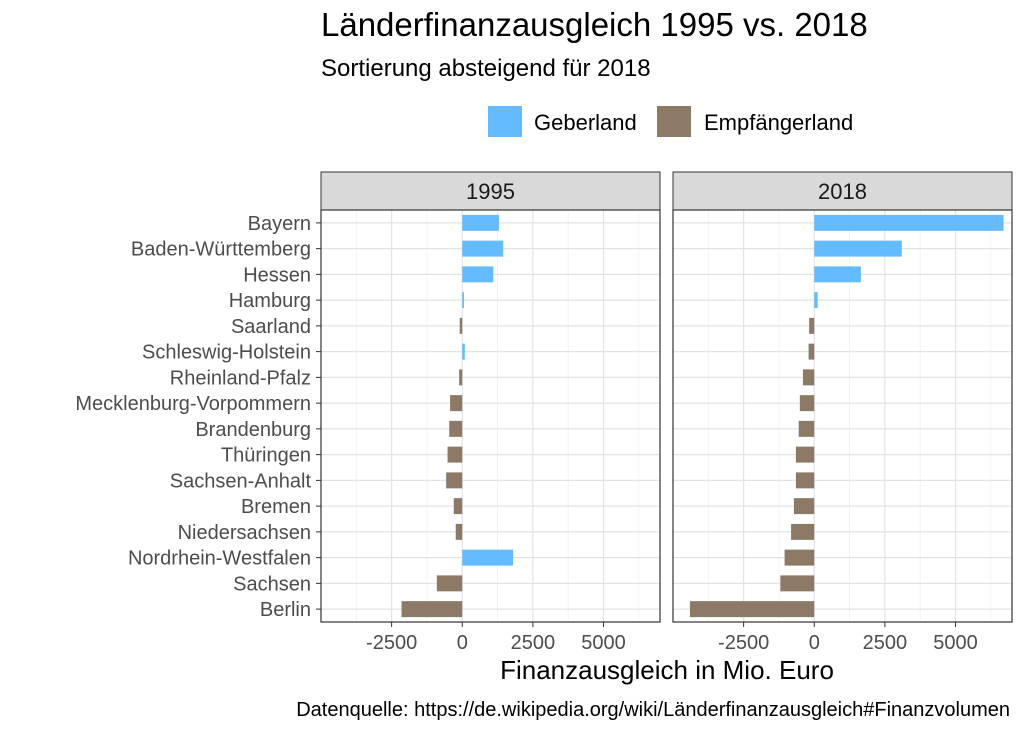 This screenshot has height=731, width=1024. I want to click on bar-1995-Saarland, so click(461, 325).